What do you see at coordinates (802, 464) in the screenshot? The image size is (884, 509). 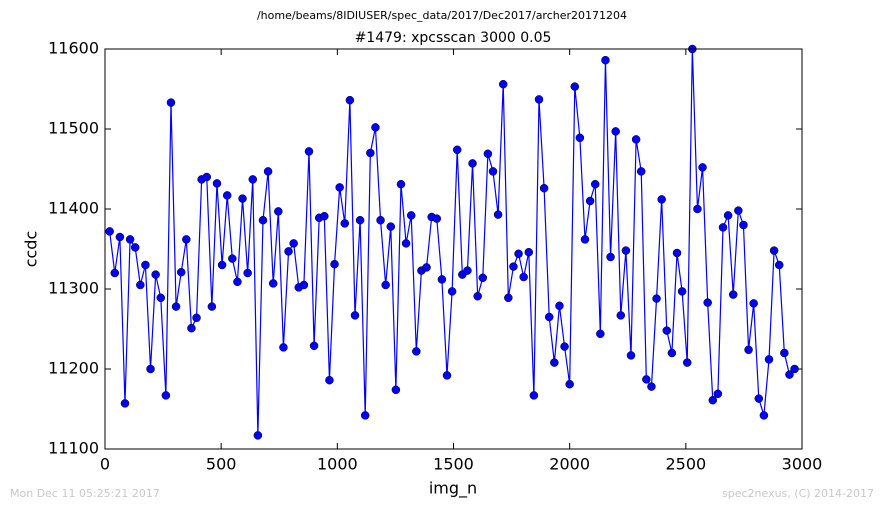 I see `x-tick-label: 3000` at bounding box center [802, 464].